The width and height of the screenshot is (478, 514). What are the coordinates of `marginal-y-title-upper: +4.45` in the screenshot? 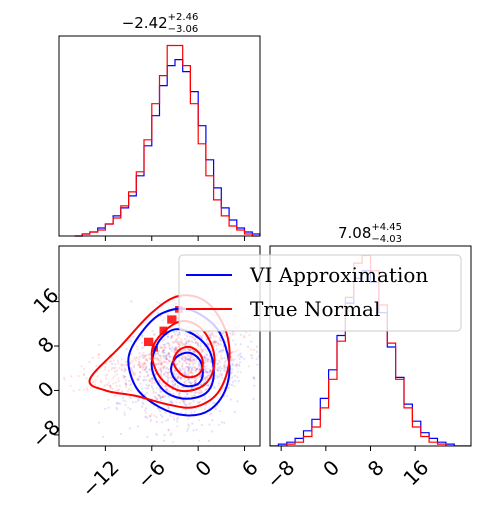 It's located at (386, 227).